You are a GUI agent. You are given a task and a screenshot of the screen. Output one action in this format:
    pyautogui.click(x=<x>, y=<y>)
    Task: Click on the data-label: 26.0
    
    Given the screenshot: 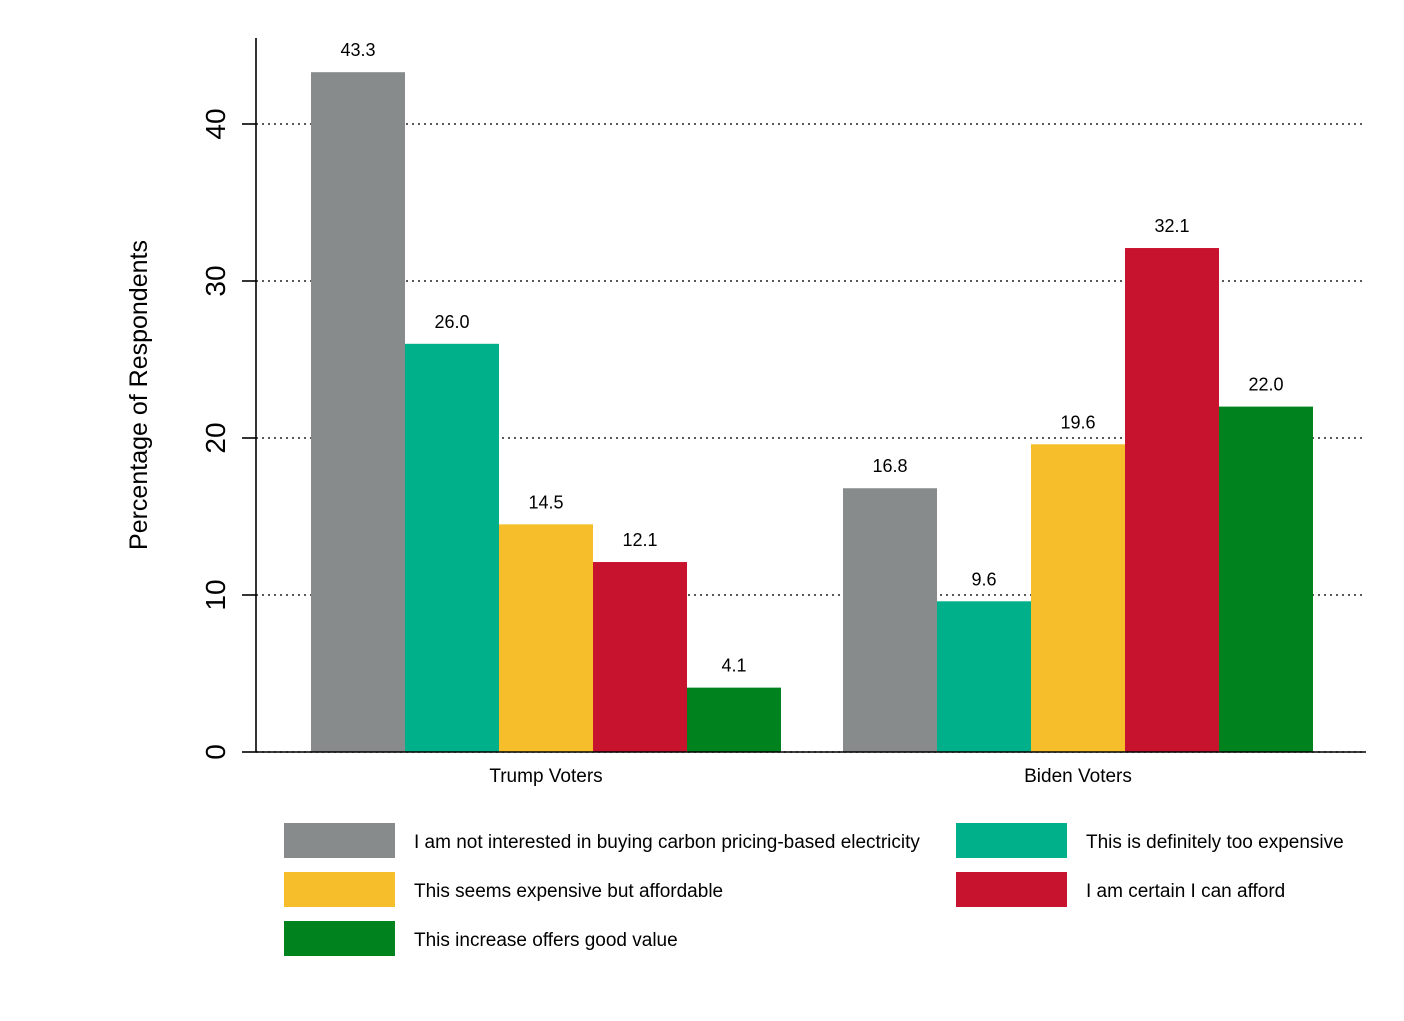 What is the action you would take?
    pyautogui.click(x=451, y=322)
    